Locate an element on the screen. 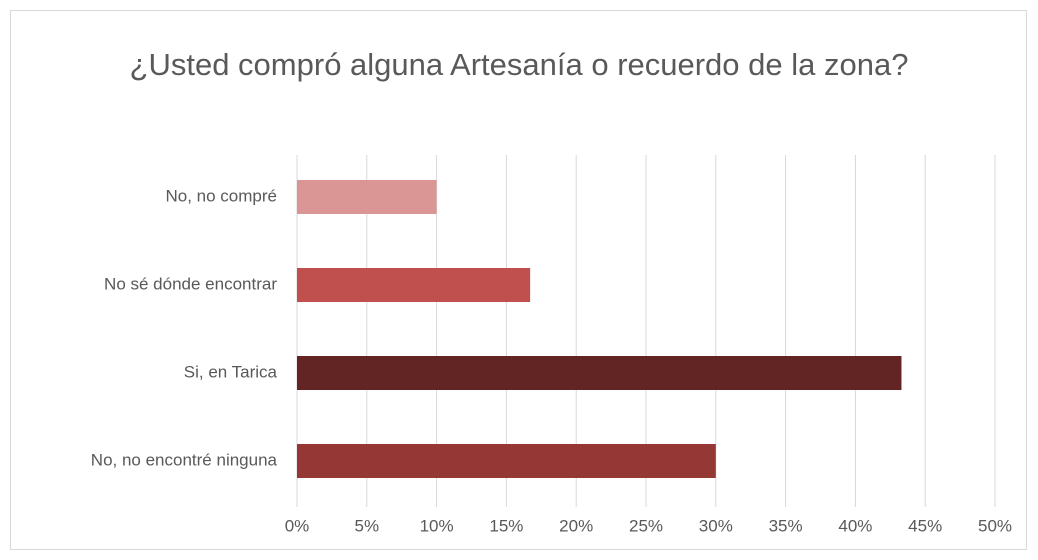 The width and height of the screenshot is (1038, 560). x-tick-label: 15% is located at coordinates (506, 525).